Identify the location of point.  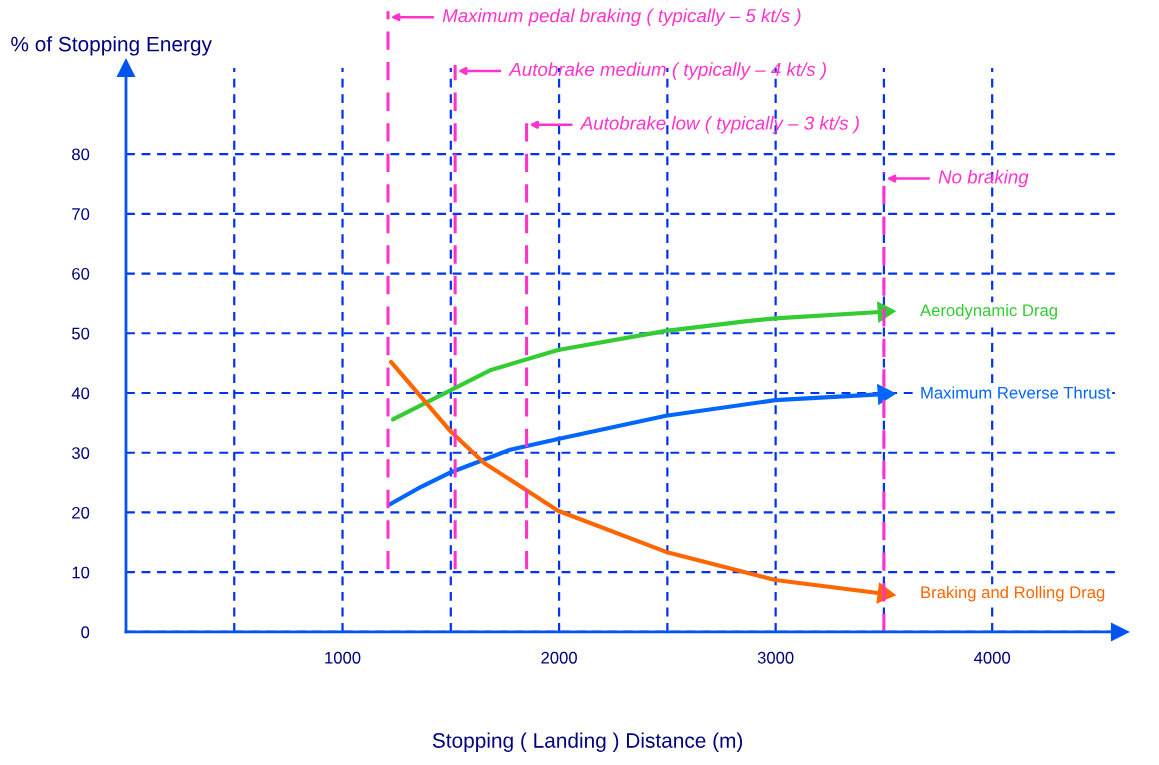
(886, 394).